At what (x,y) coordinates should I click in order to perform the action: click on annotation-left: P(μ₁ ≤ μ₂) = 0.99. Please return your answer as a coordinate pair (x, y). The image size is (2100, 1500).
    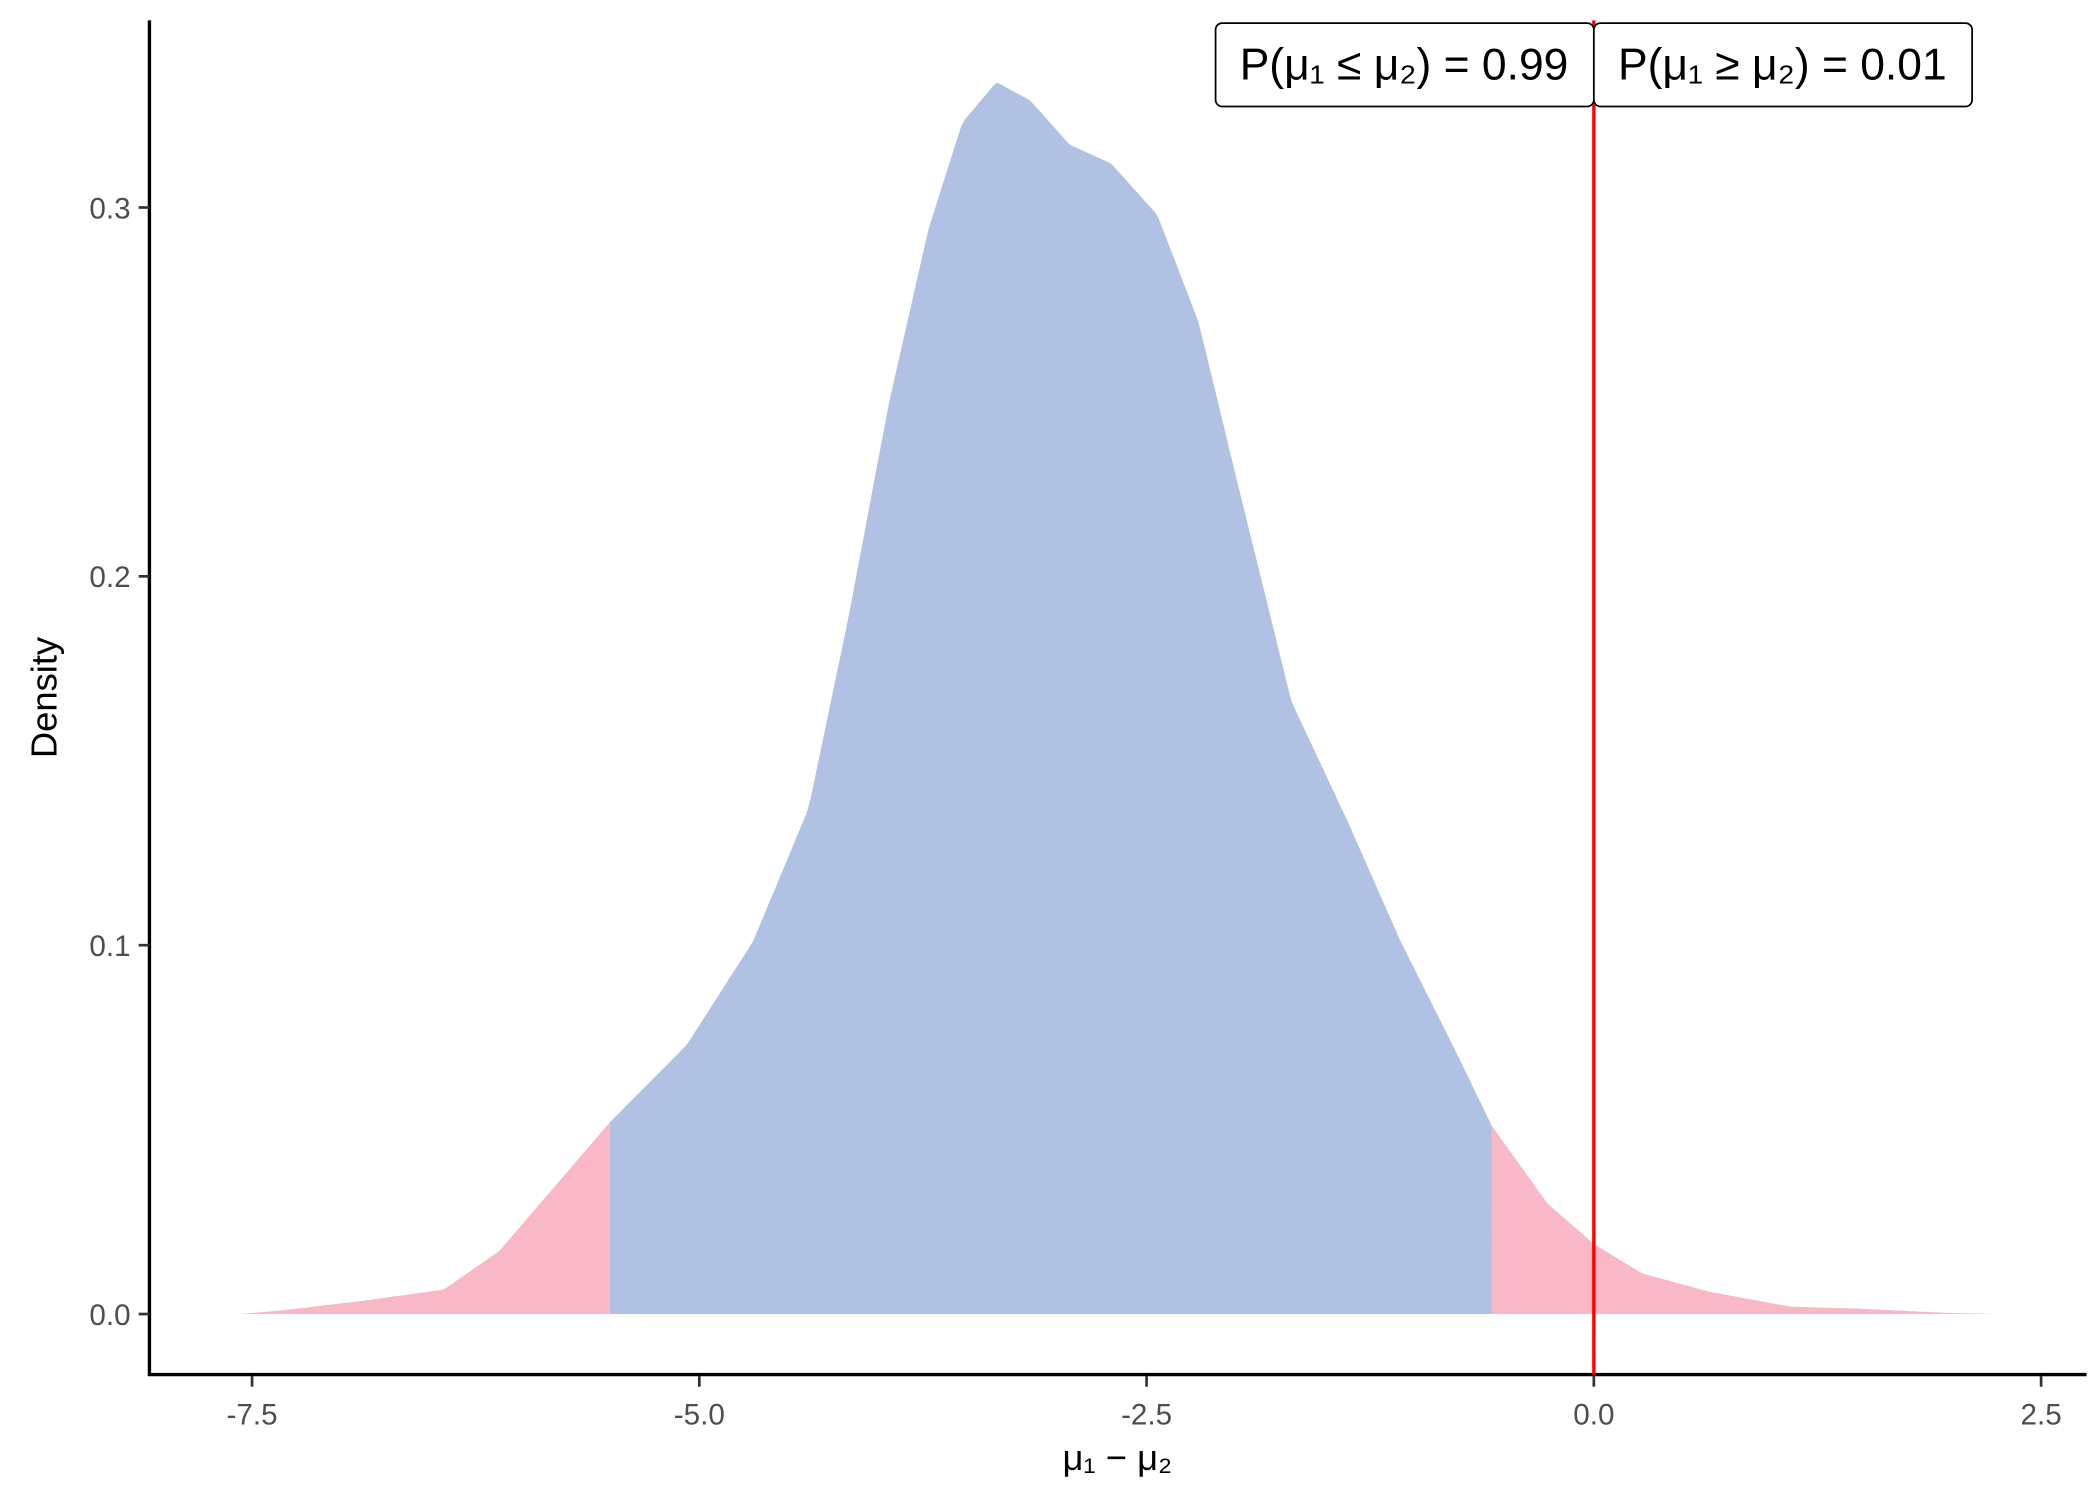
    Looking at the image, I should click on (1404, 65).